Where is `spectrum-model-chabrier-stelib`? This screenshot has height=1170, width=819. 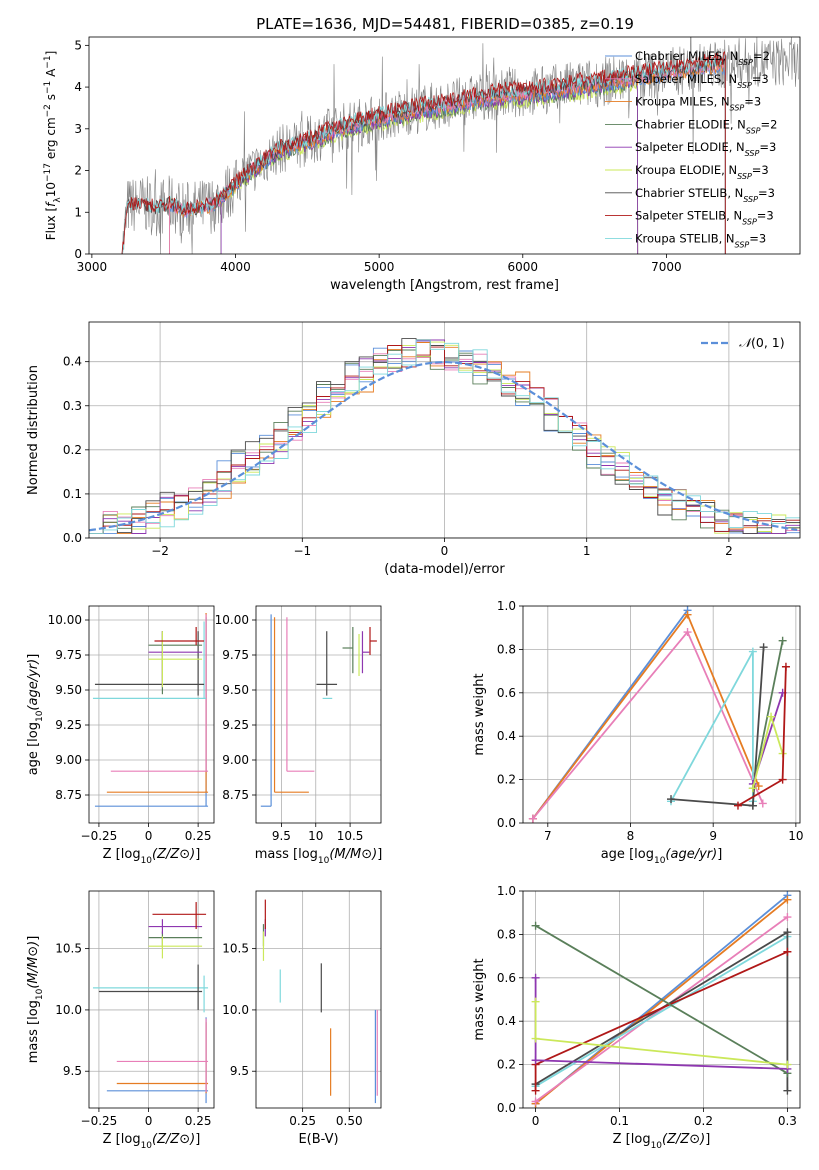 spectrum-model-chabrier-stelib is located at coordinates (423, 155).